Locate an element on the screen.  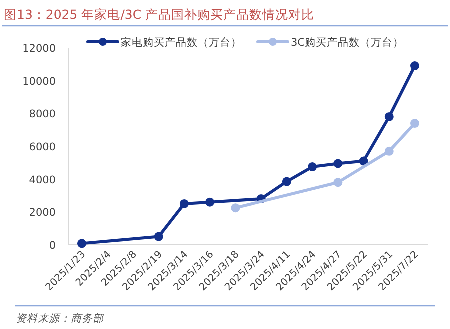
text: 资料来源：商务部 is located at coordinates (60, 319).